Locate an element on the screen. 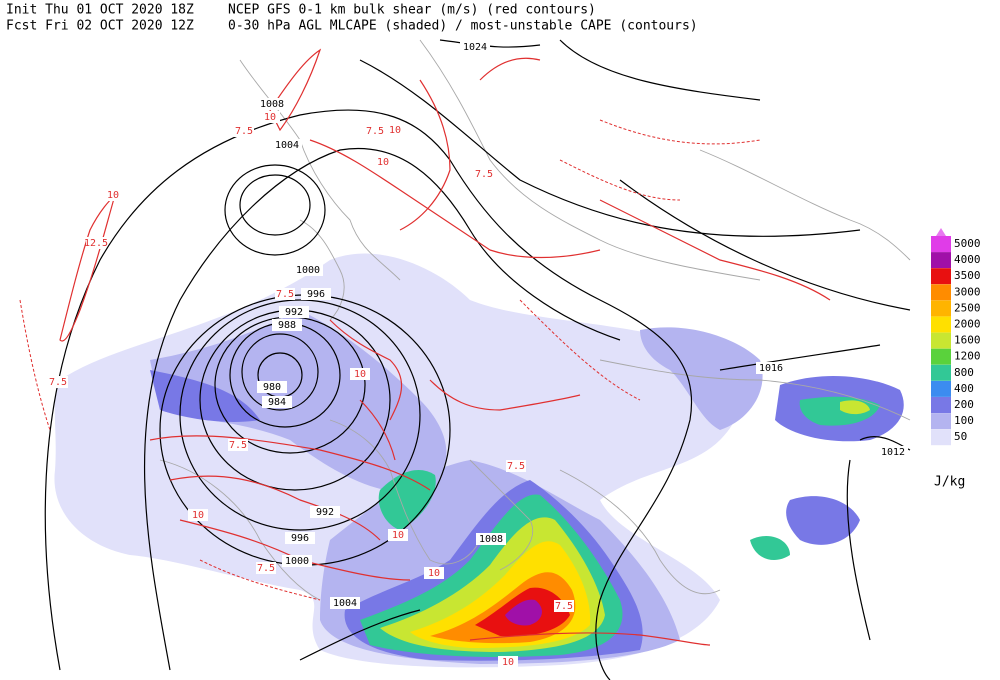  shear-label: 12.5 is located at coordinates (96, 243).